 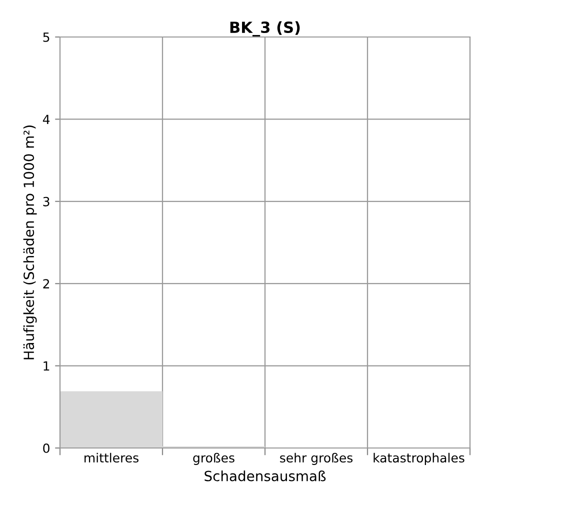 I want to click on x-tick-label: katastrophales, so click(x=419, y=458).